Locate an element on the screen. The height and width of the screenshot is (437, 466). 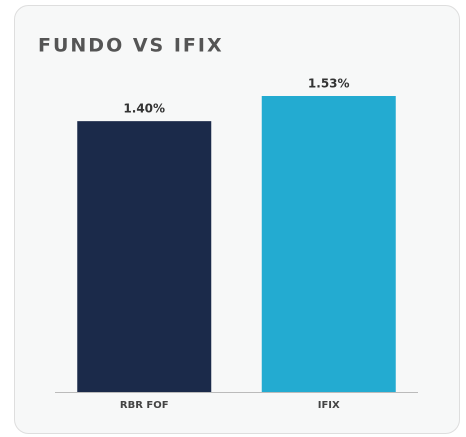
data-label: 1.53% is located at coordinates (329, 84).